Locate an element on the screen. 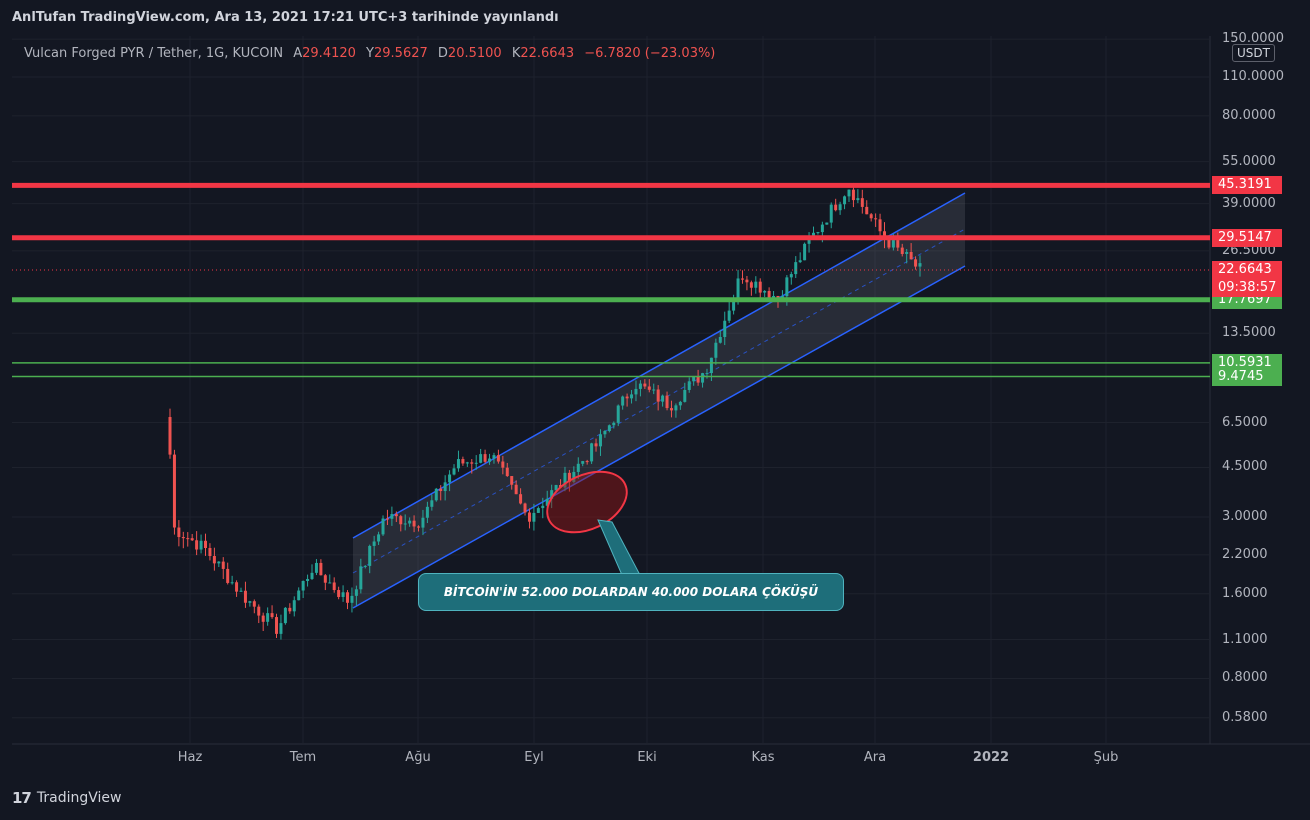 The image size is (1310, 820). footer: 17 TradingView is located at coordinates (66, 798).